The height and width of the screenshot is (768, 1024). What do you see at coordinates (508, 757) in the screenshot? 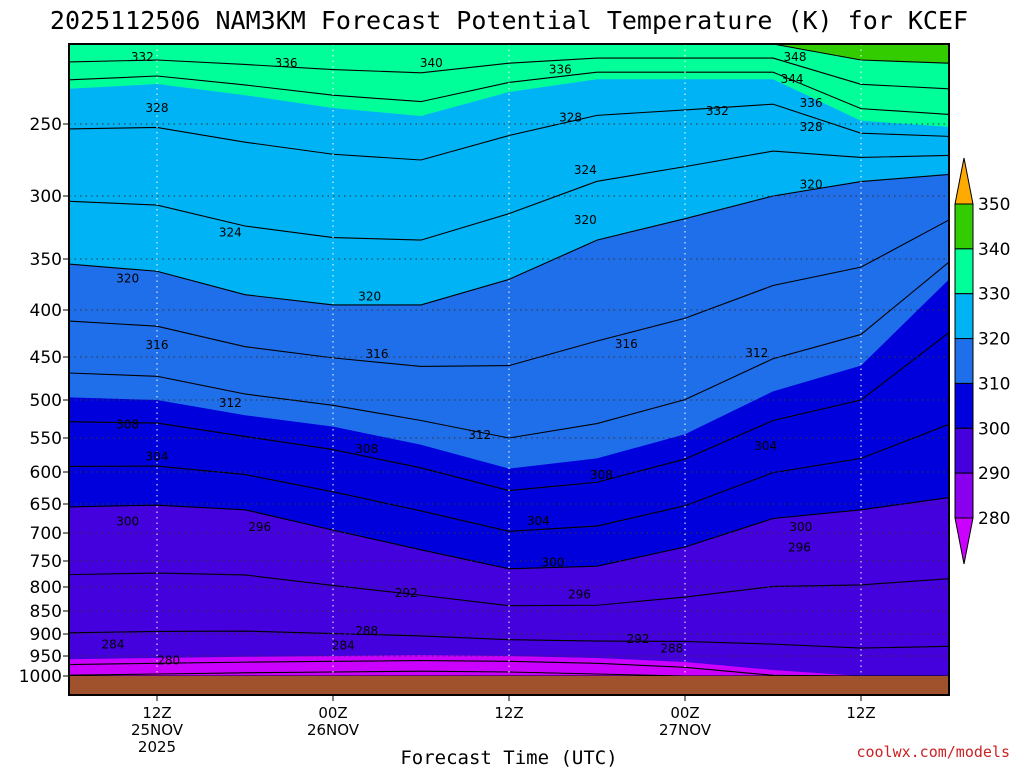
I see `x-axis-label: Forecast Time (UTC)` at bounding box center [508, 757].